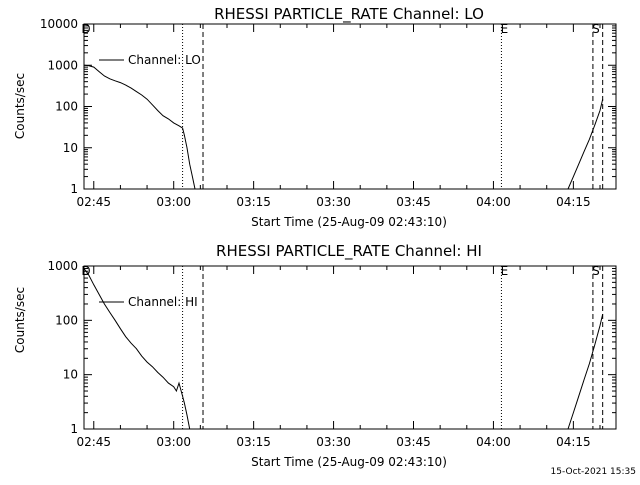 The height and width of the screenshot is (485, 640). I want to click on chart-title: RHESSI PARTICLE_RATE Channel: HI, so click(349, 251).